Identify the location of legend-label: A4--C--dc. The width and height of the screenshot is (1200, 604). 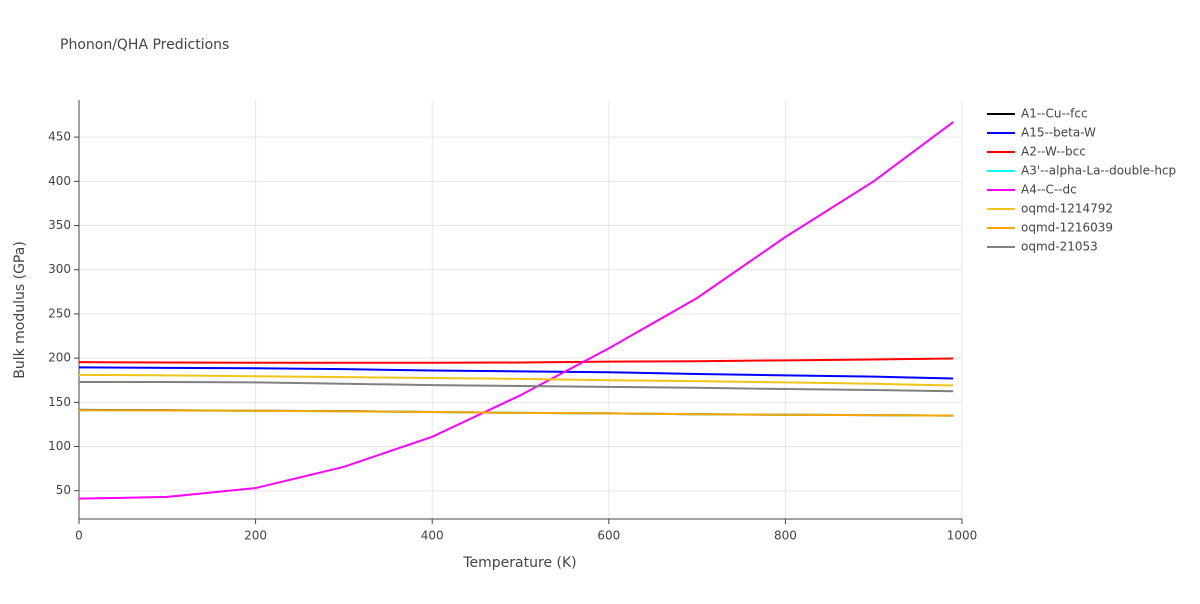
(1049, 190).